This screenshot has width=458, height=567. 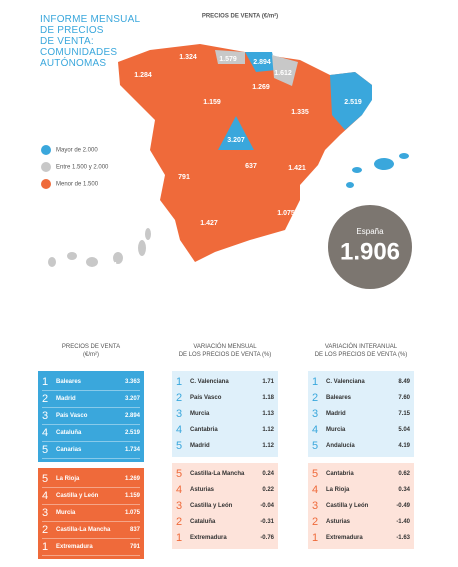 I want to click on table-title: PRECIOS DE VENTA, so click(x=91, y=347).